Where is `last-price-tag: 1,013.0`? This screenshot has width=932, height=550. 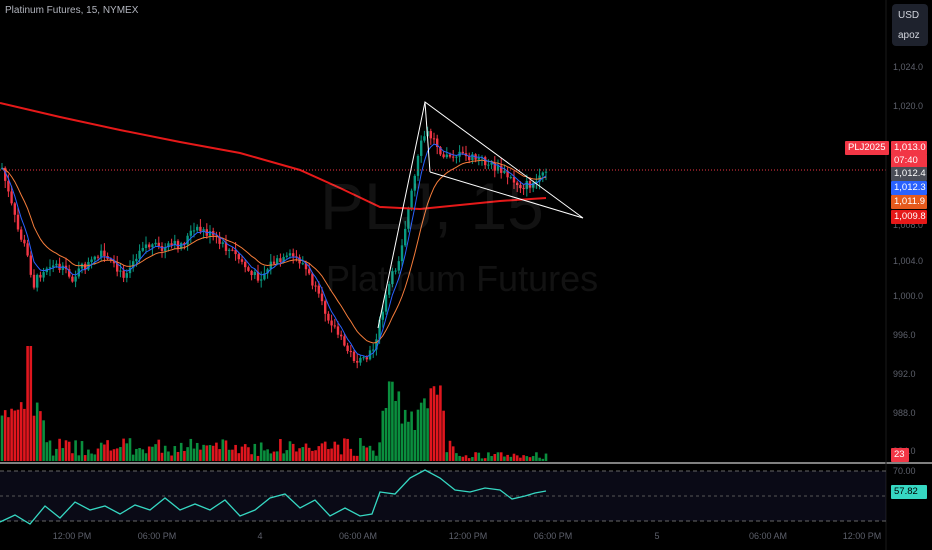 last-price-tag: 1,013.0 is located at coordinates (909, 148).